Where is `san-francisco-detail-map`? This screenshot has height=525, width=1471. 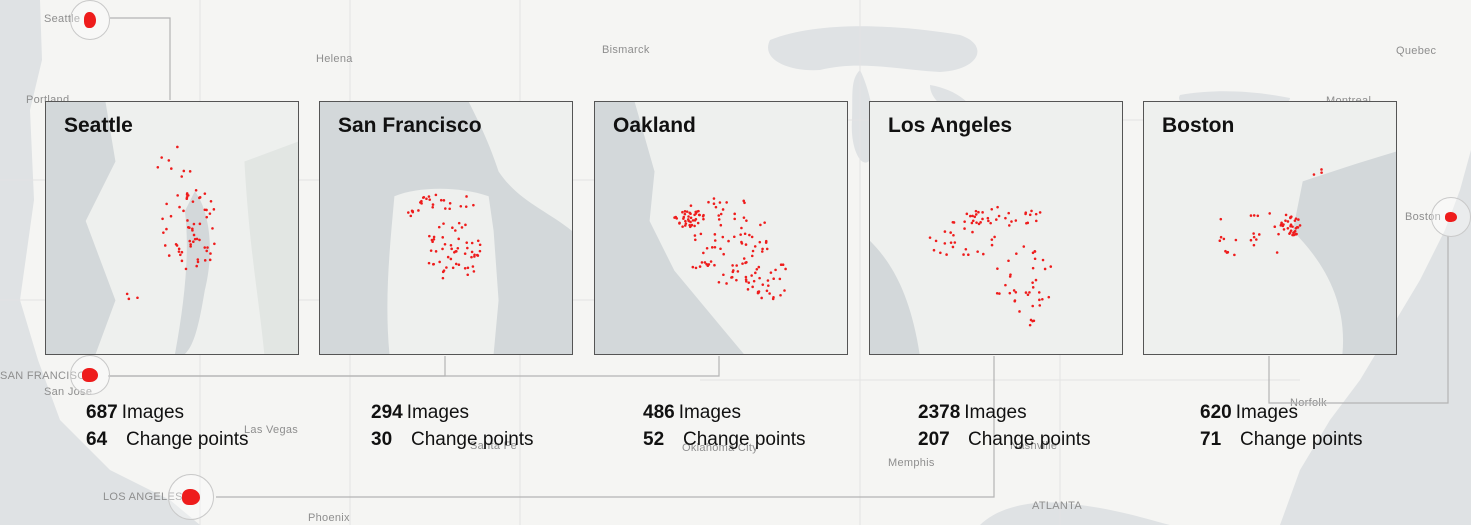
san-francisco-detail-map is located at coordinates (446, 228).